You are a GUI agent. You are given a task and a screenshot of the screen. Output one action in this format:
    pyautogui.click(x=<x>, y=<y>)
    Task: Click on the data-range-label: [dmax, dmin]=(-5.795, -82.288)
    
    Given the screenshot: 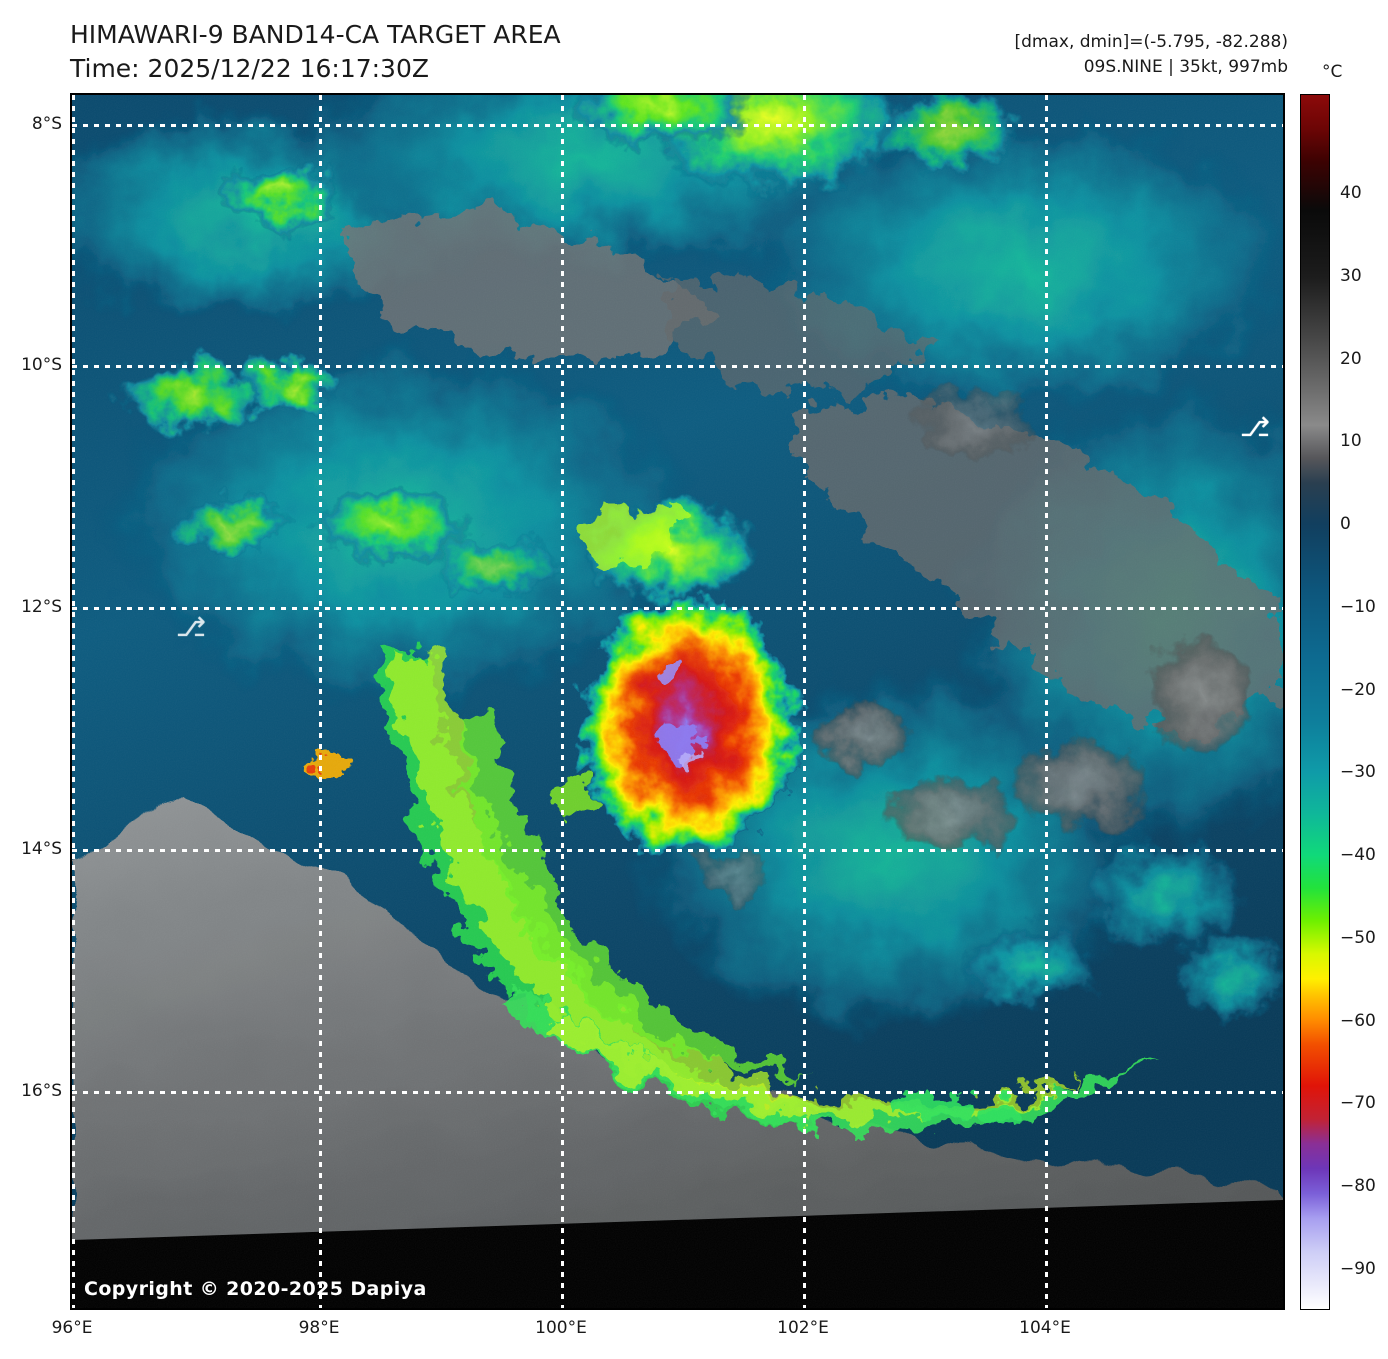 What is the action you would take?
    pyautogui.click(x=1151, y=42)
    